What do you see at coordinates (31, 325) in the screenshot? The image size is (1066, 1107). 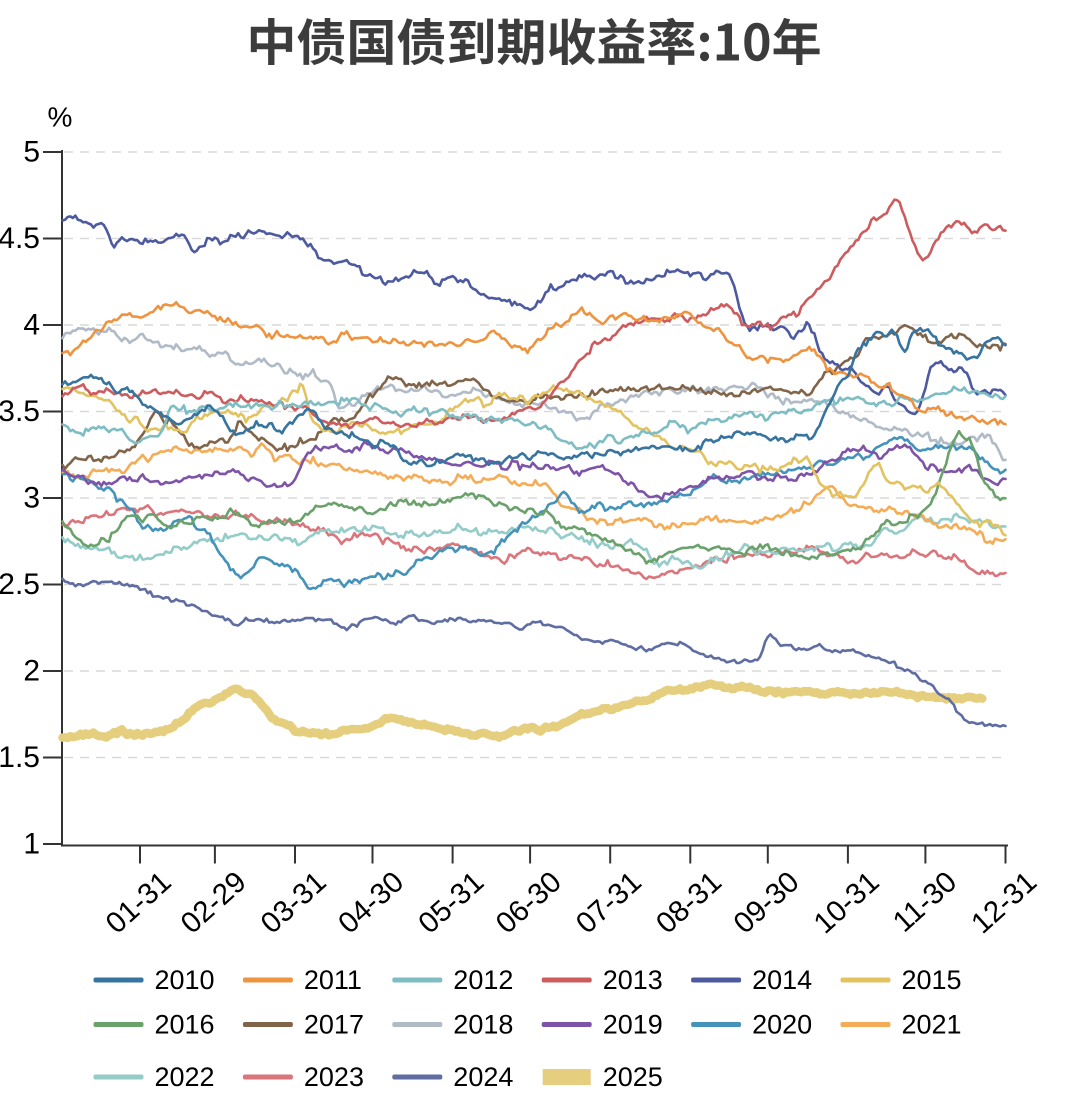 I see `svg-text: 4` at bounding box center [31, 325].